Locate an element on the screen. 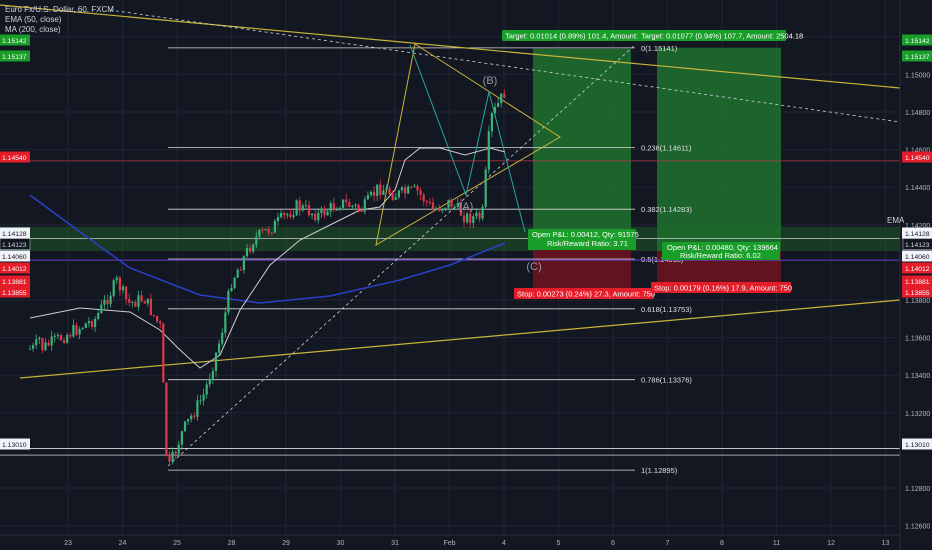 This screenshot has width=932, height=550. abc-wave-line is located at coordinates (467, 138).